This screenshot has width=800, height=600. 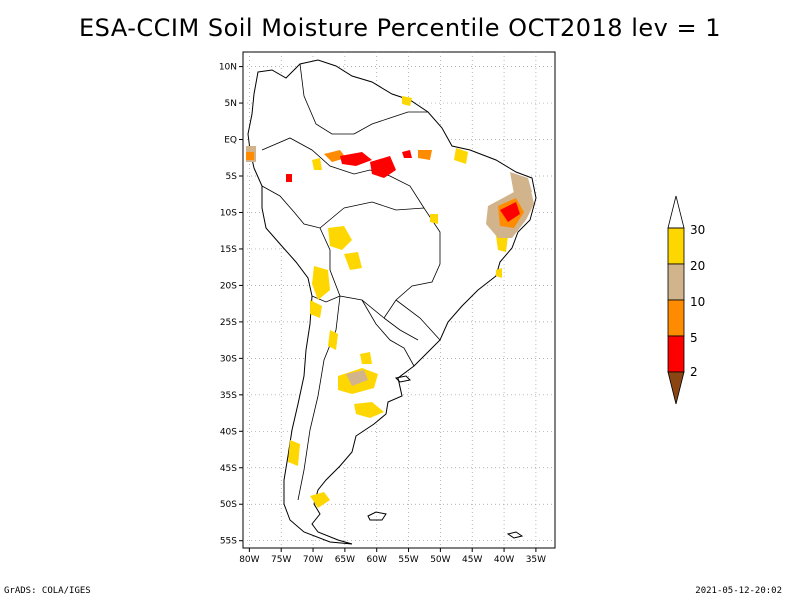 I want to click on color-legend: 30 20 10 5 2, so click(x=686, y=300).